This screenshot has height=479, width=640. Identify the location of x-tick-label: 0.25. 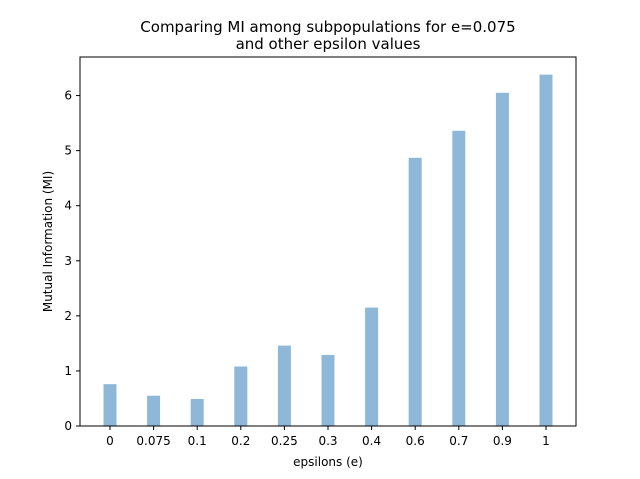
(284, 441).